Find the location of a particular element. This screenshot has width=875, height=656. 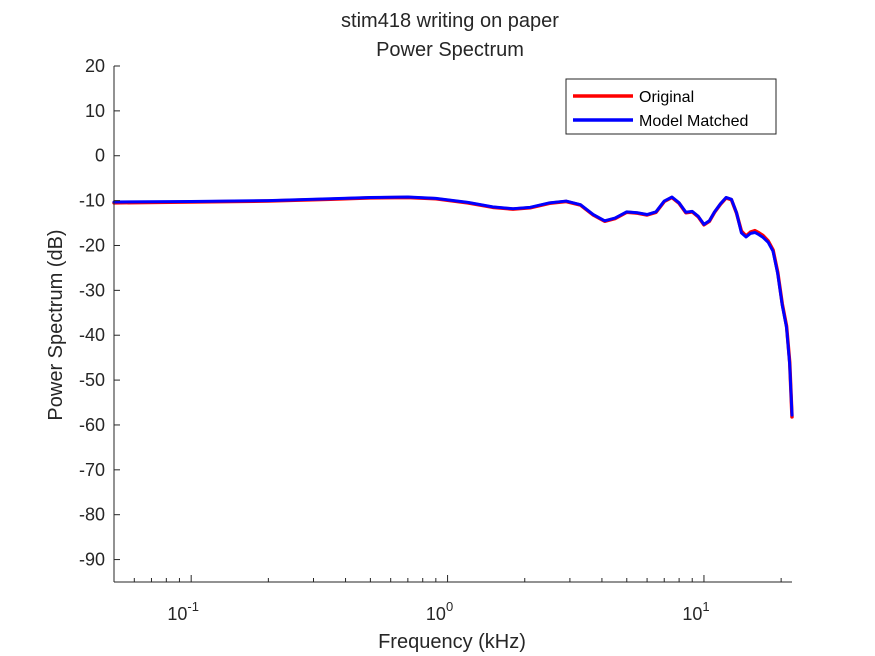

chart-title: stim418 writing on paper Power Spectrum is located at coordinates (450, 35).